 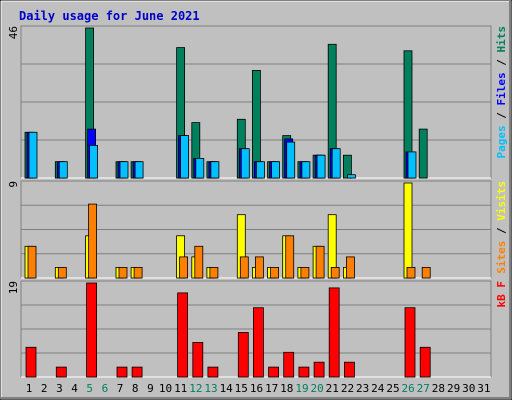 What do you see at coordinates (109, 16) in the screenshot?
I see `chart-title: Daily usage for June 2021` at bounding box center [109, 16].